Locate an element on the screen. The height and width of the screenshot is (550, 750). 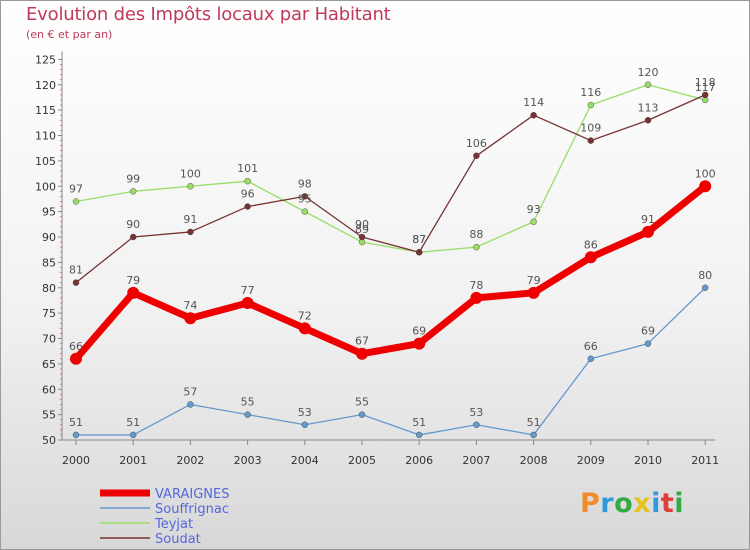
legend-label: Soudat is located at coordinates (178, 539).